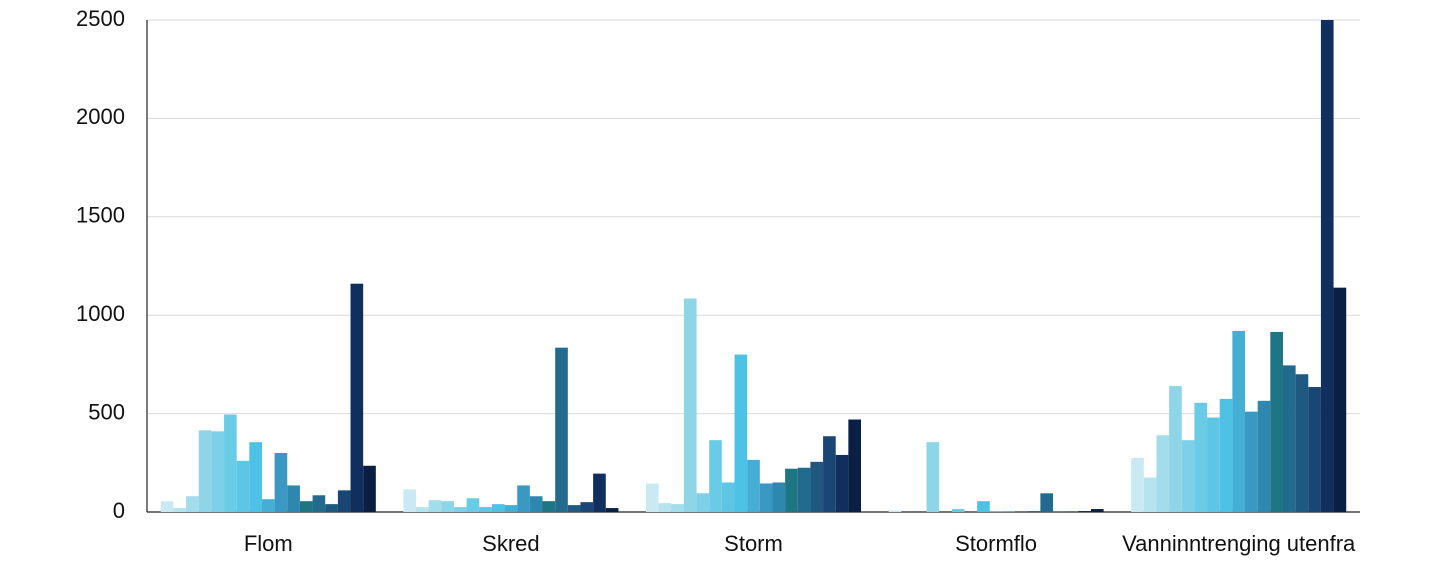 The height and width of the screenshot is (562, 1445). What do you see at coordinates (106, 411) in the screenshot?
I see `y-tick-label: 500` at bounding box center [106, 411].